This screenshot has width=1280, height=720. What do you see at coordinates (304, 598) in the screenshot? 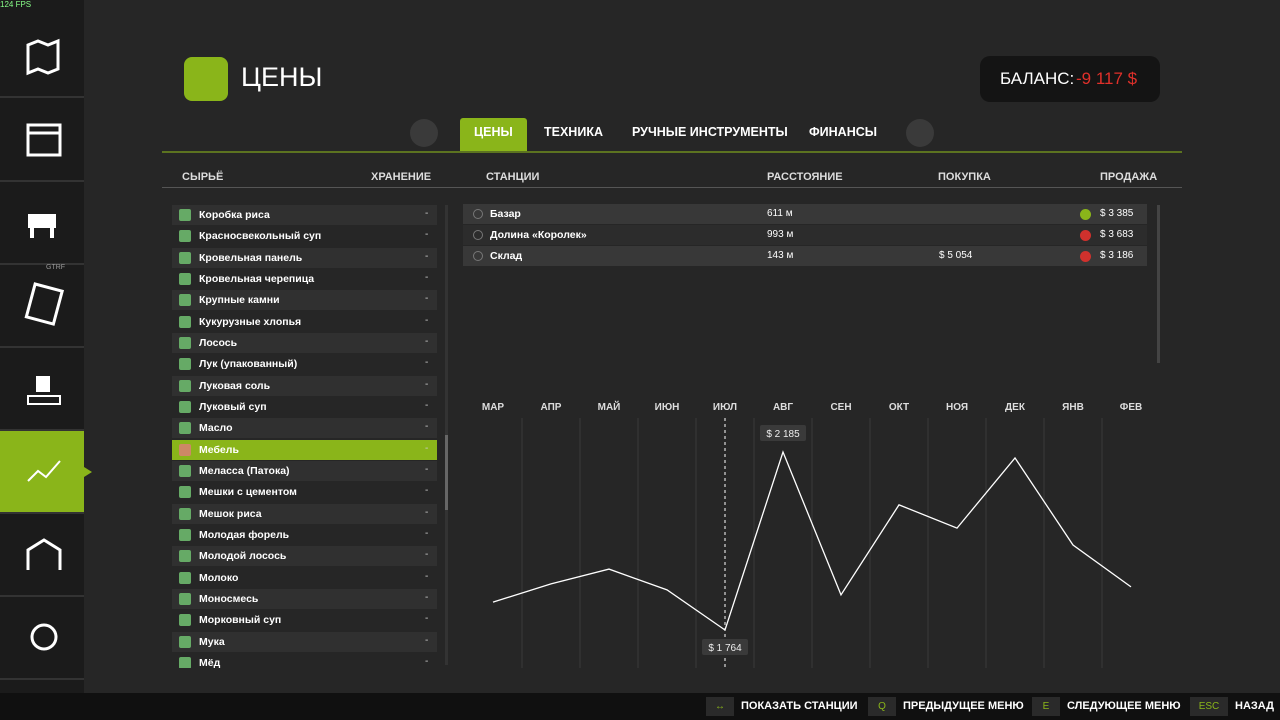
I see `goods-row: Моносмесь -` at bounding box center [304, 598].